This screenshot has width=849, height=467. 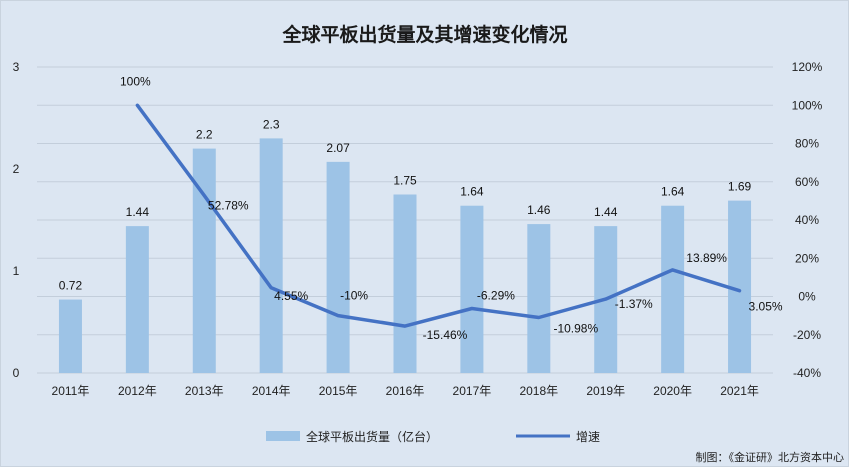 What do you see at coordinates (807, 220) in the screenshot?
I see `y-right-tick-label: 40%` at bounding box center [807, 220].